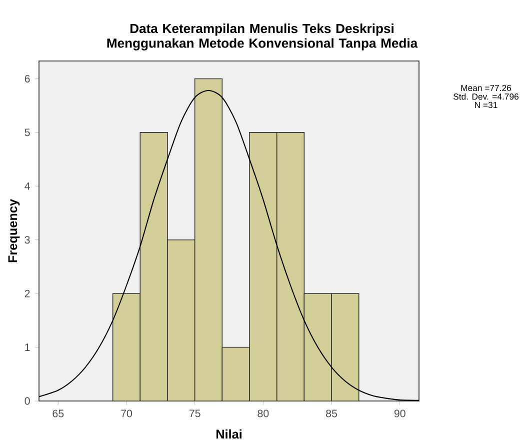  What do you see at coordinates (27, 132) in the screenshot?
I see `y-tick-label: 5` at bounding box center [27, 132].